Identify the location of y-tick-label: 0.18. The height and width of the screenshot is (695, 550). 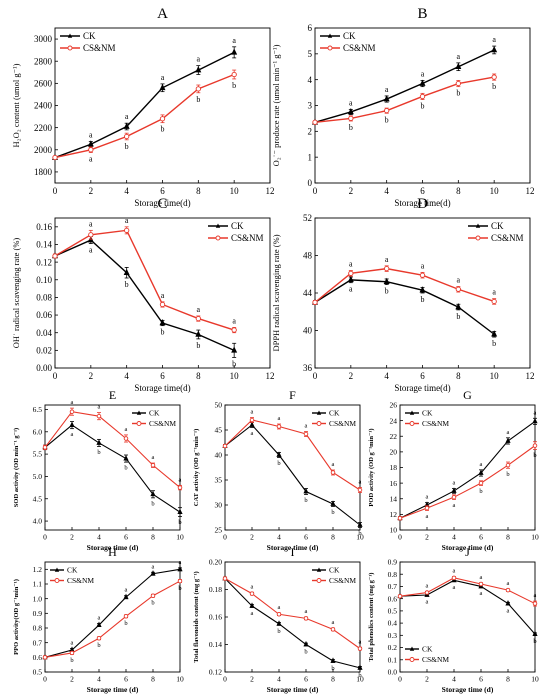
(215, 589).